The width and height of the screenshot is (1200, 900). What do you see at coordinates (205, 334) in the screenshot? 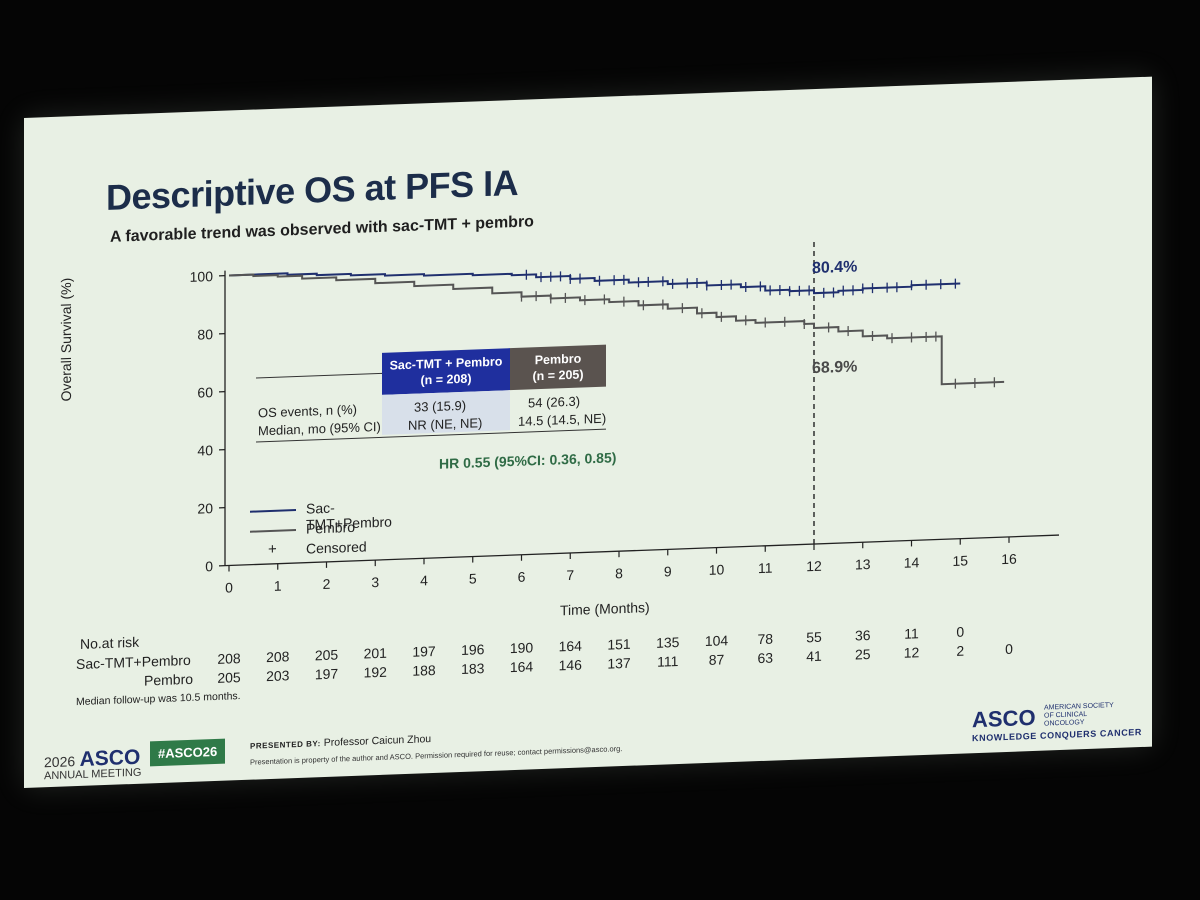
I see `y-tick-label: 80` at bounding box center [205, 334].